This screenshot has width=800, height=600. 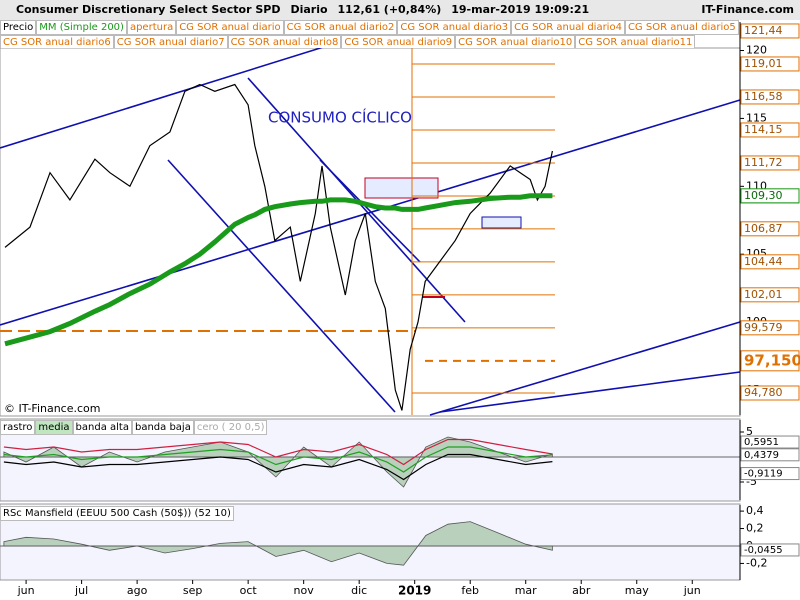 What do you see at coordinates (681, 27) in the screenshot?
I see `legend-tab: CG SOR anual diario5` at bounding box center [681, 27].